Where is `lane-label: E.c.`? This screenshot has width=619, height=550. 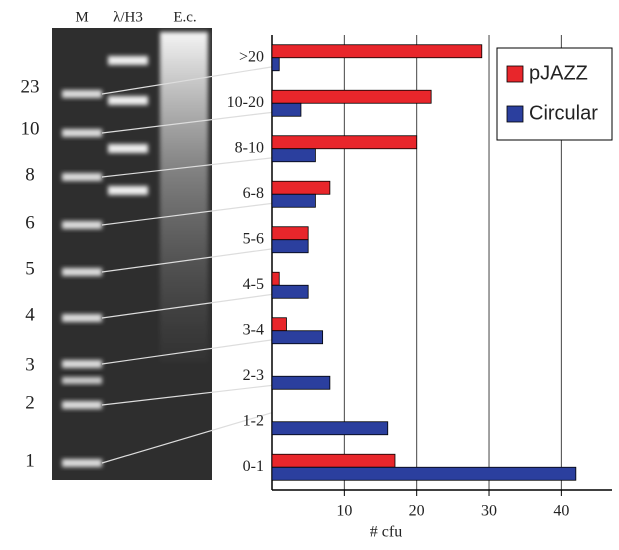
lane-label: E.c. is located at coordinates (184, 17).